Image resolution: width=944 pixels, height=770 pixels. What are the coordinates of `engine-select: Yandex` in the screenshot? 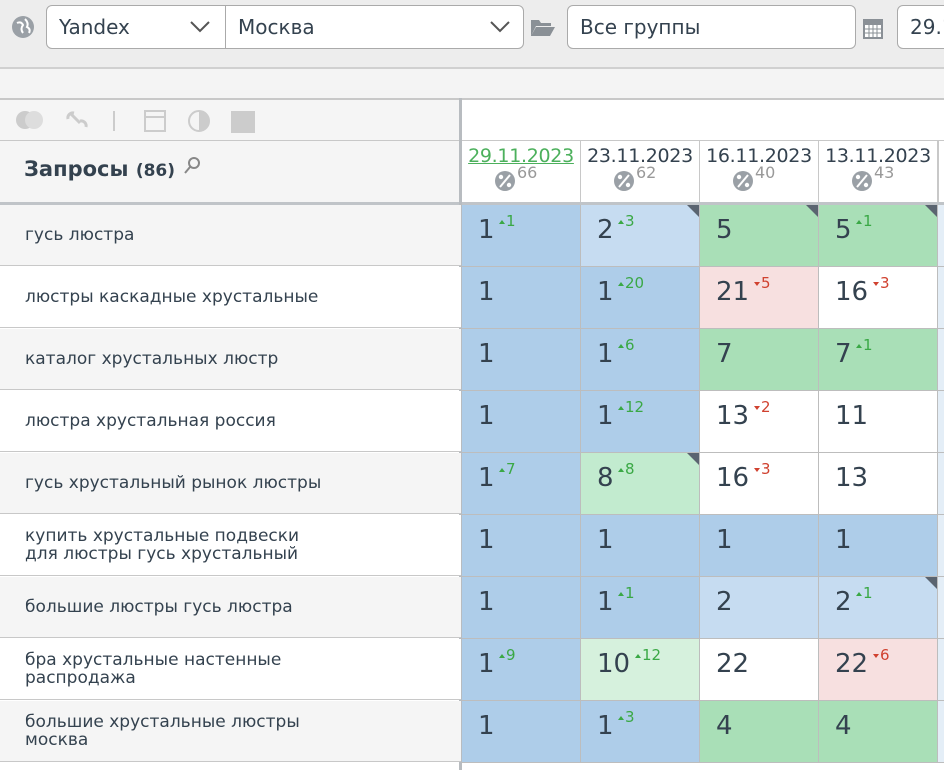 It's located at (136, 27).